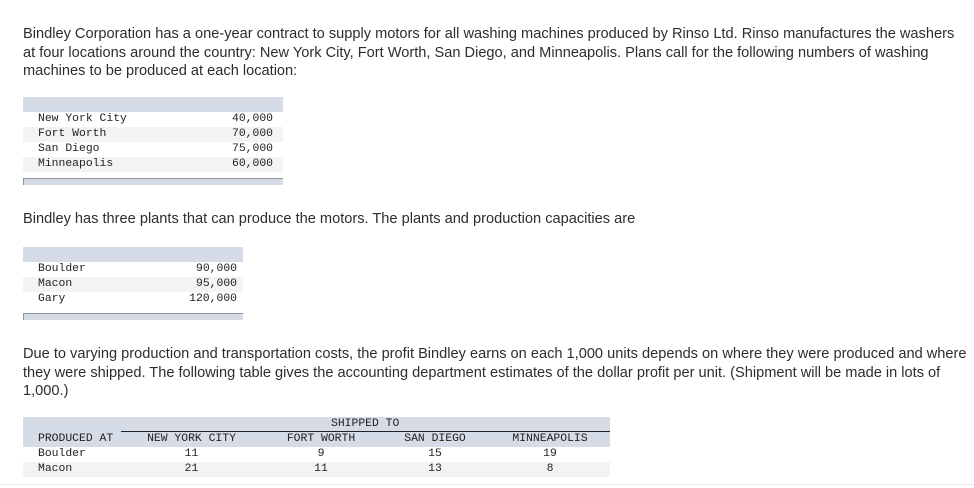 This screenshot has height=488, width=974. What do you see at coordinates (76, 439) in the screenshot?
I see `column-header: PRODUCED AT` at bounding box center [76, 439].